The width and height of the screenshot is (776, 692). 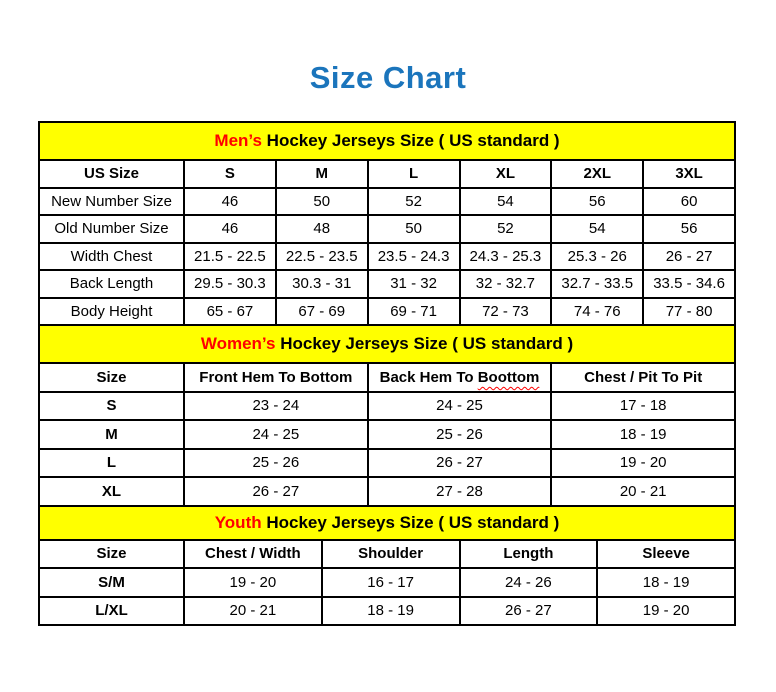 What do you see at coordinates (230, 284) in the screenshot?
I see `size-value-cell: 29.5 - 30.3` at bounding box center [230, 284].